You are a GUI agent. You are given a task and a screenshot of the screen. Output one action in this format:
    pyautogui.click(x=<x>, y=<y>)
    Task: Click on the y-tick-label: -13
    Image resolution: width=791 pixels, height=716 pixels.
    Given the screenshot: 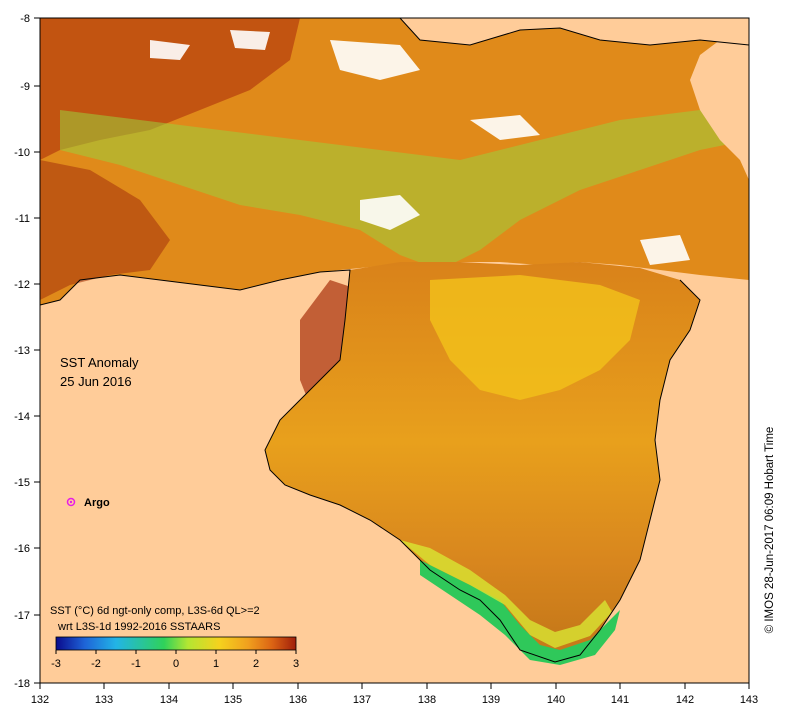 What is the action you would take?
    pyautogui.click(x=22, y=351)
    